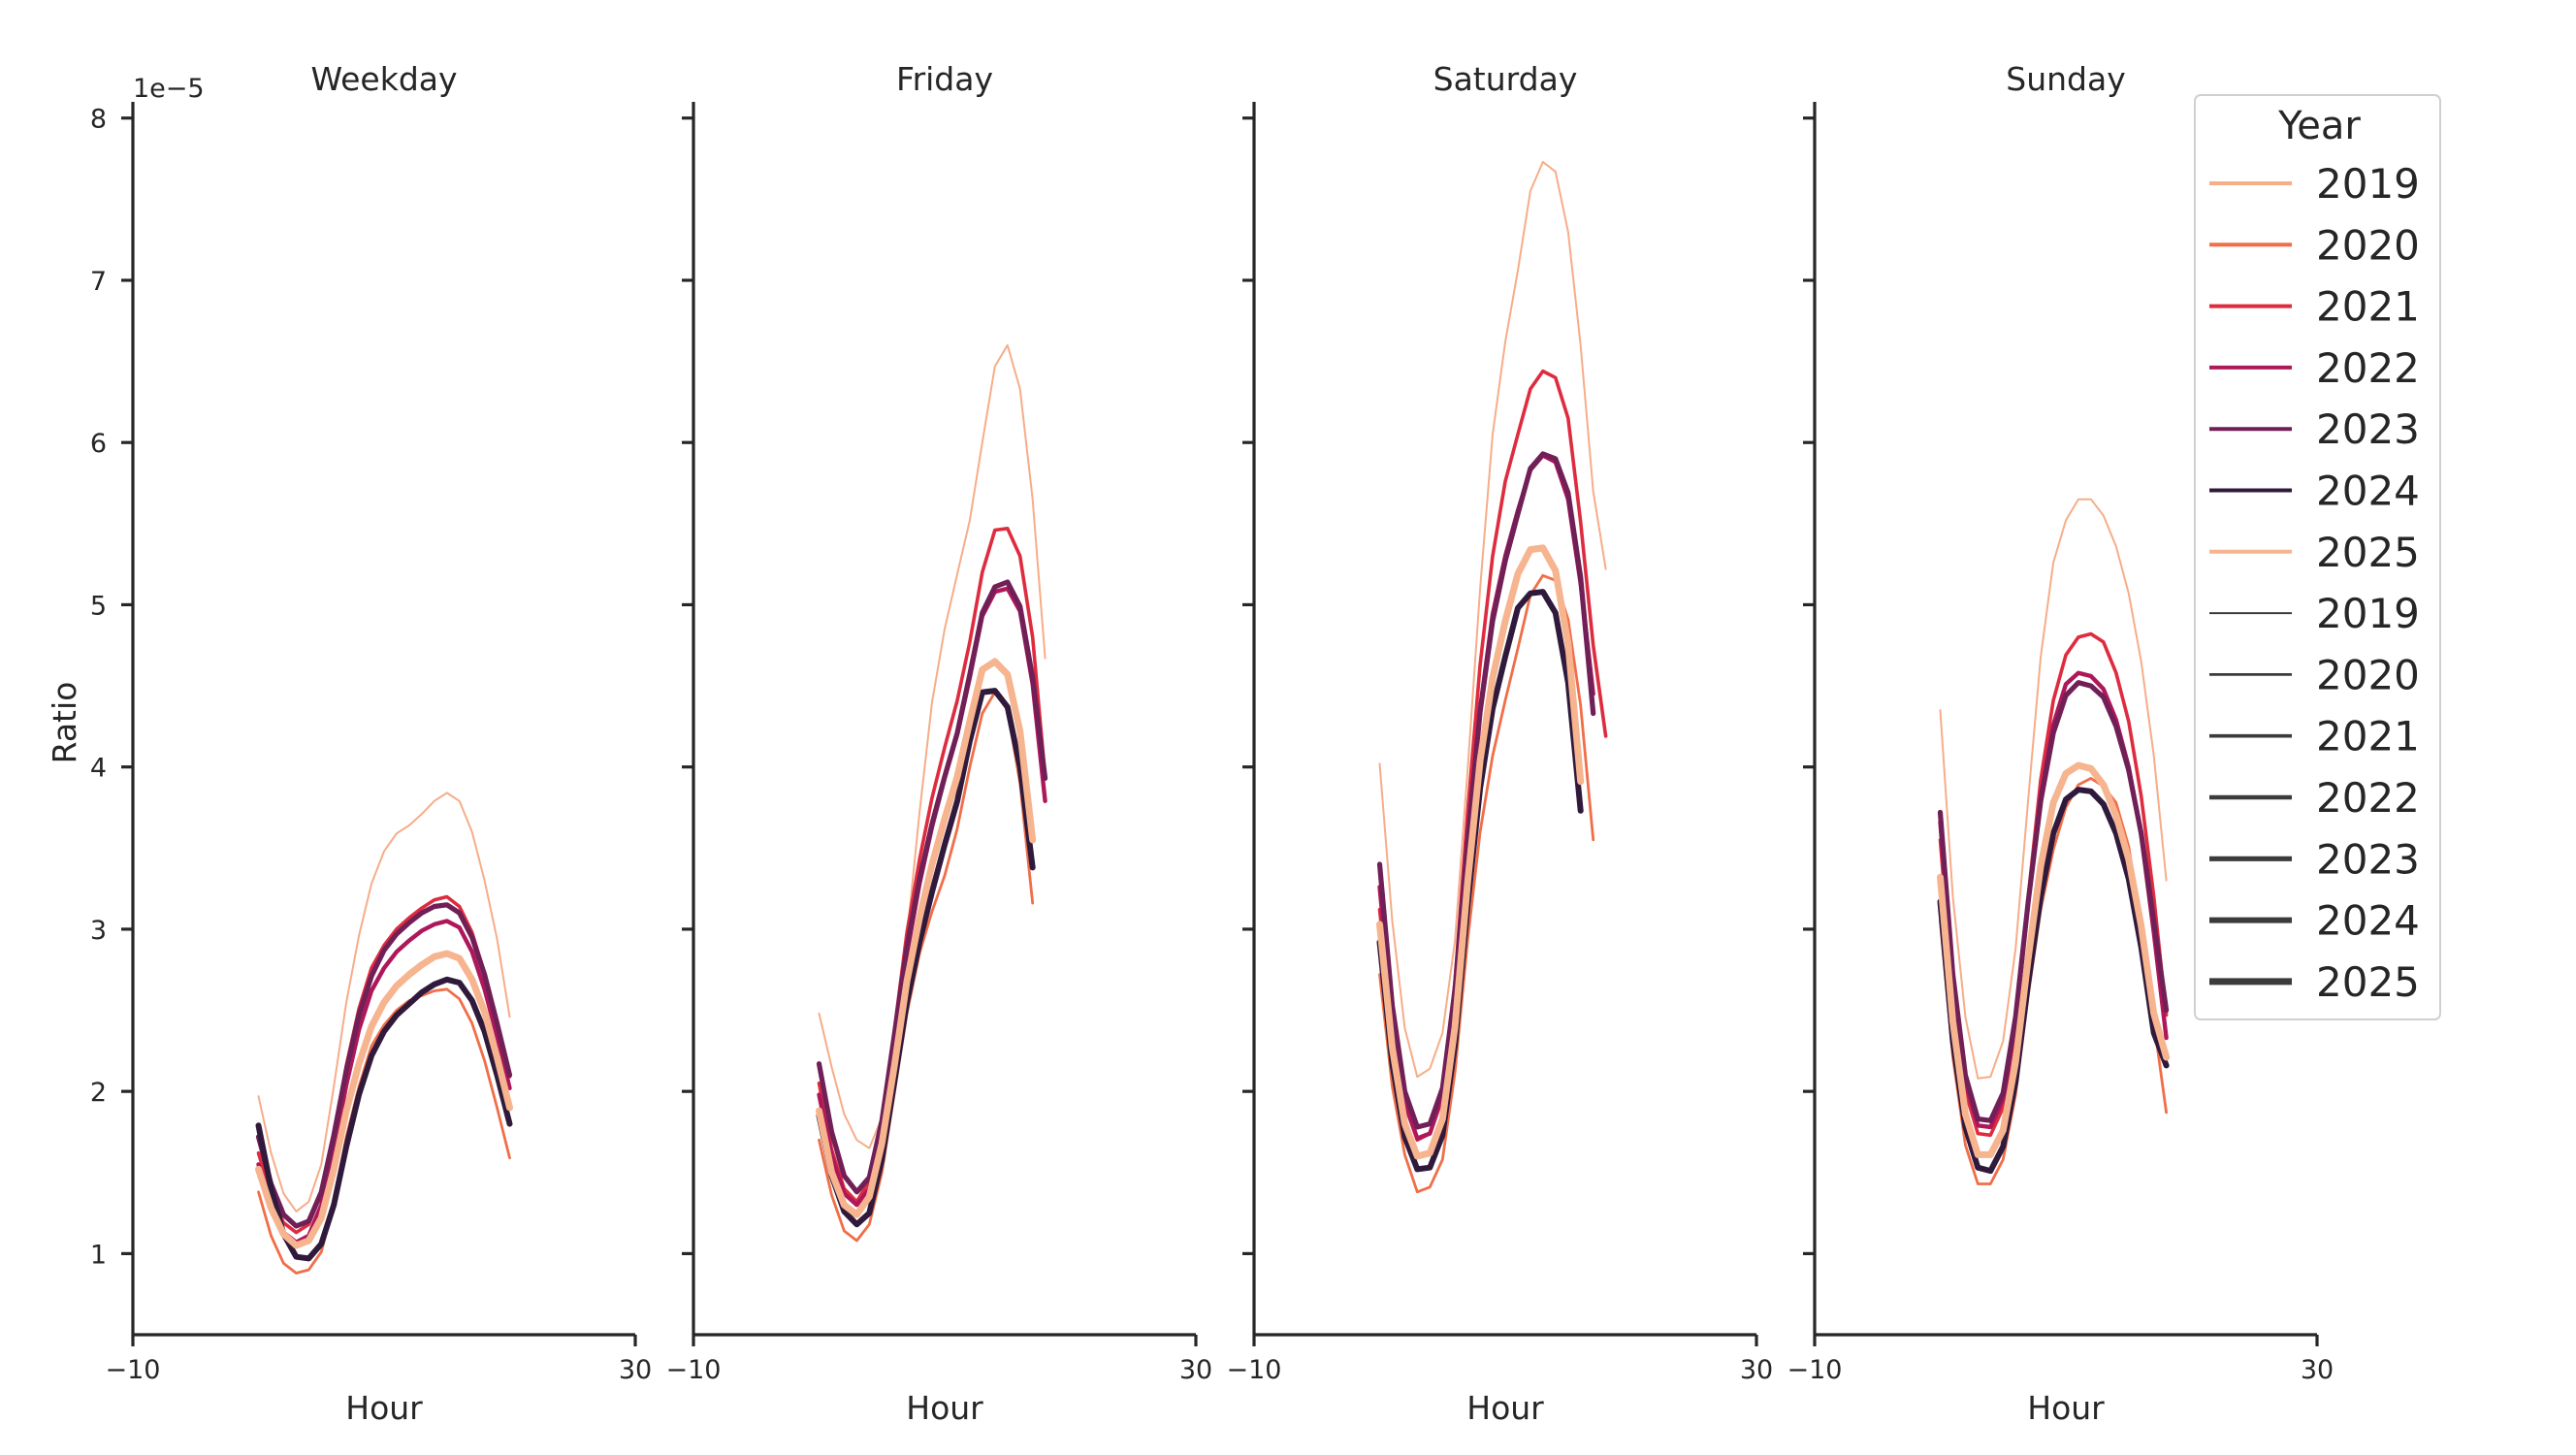 The image size is (2576, 1455). What do you see at coordinates (2319, 126) in the screenshot?
I see `legend-title: Year` at bounding box center [2319, 126].